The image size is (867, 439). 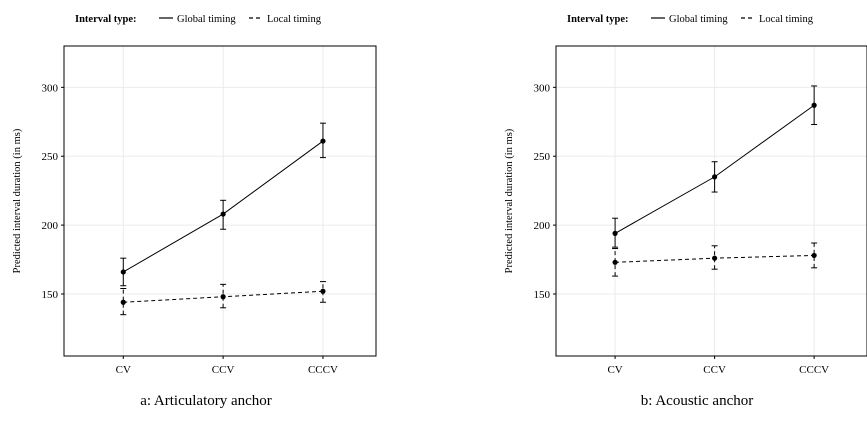 What do you see at coordinates (697, 401) in the screenshot?
I see `panel-caption: b: Acoustic anchor` at bounding box center [697, 401].